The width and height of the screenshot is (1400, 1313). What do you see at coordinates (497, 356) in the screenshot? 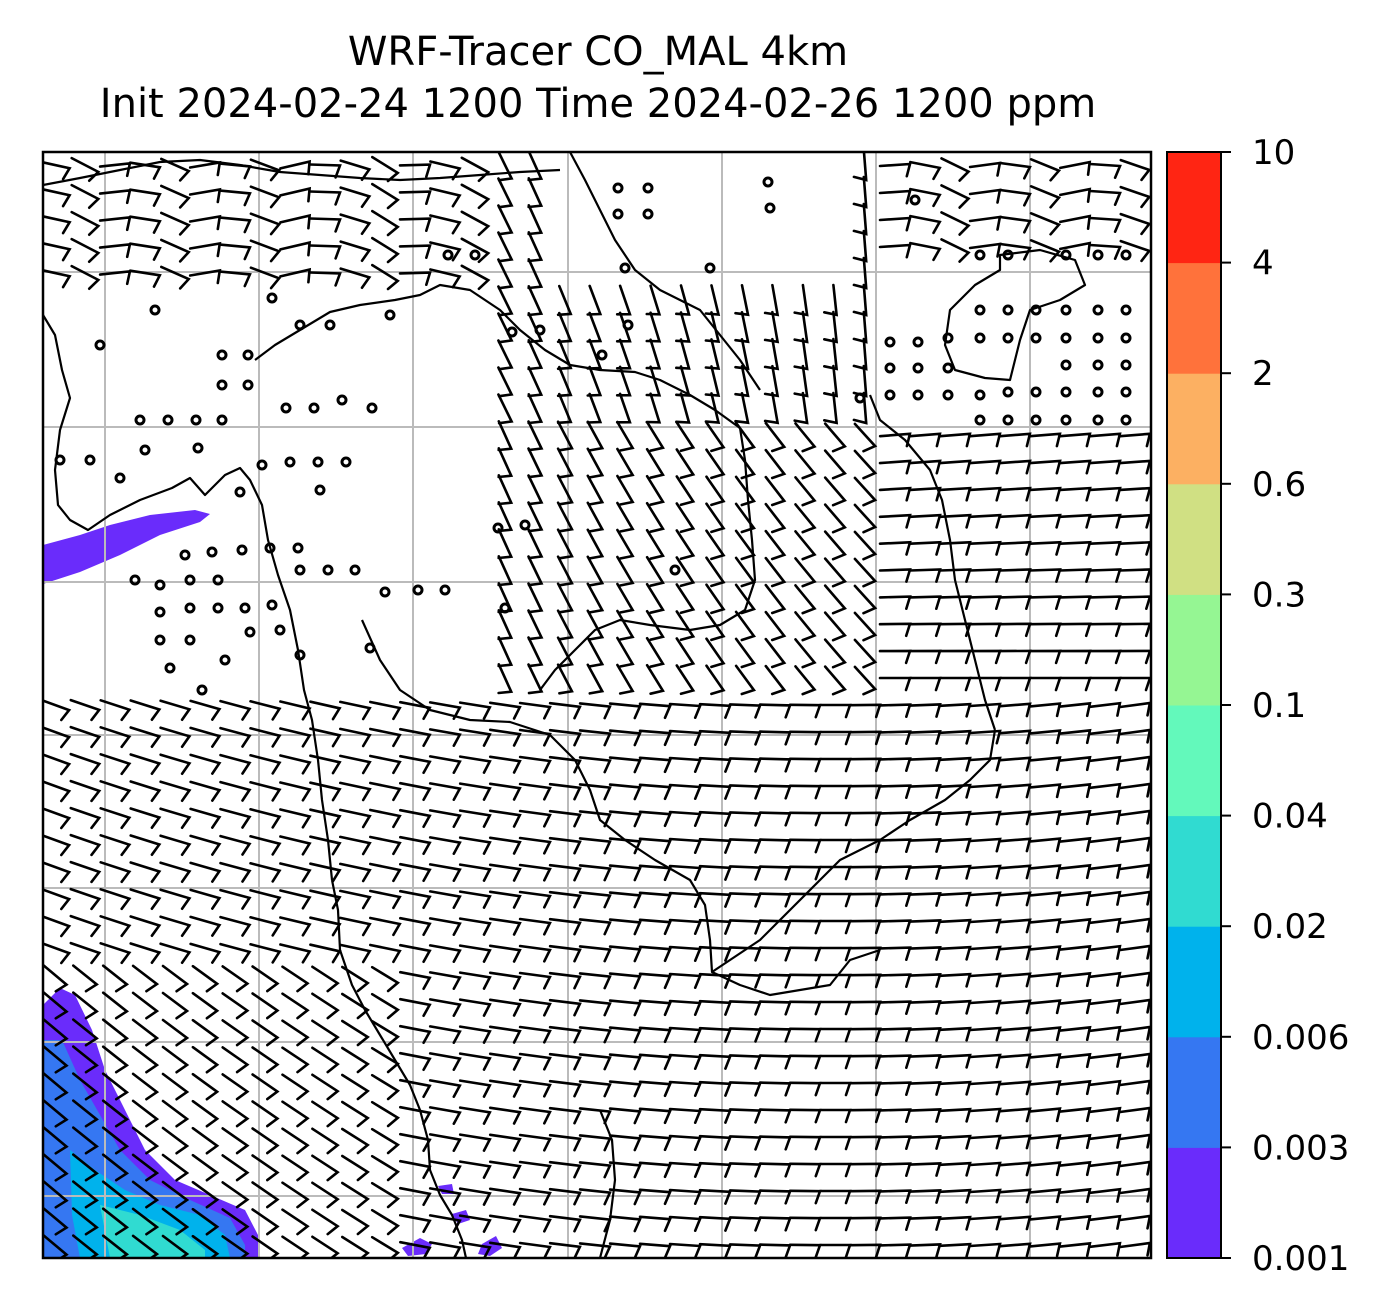
I see `border-north` at bounding box center [497, 356].